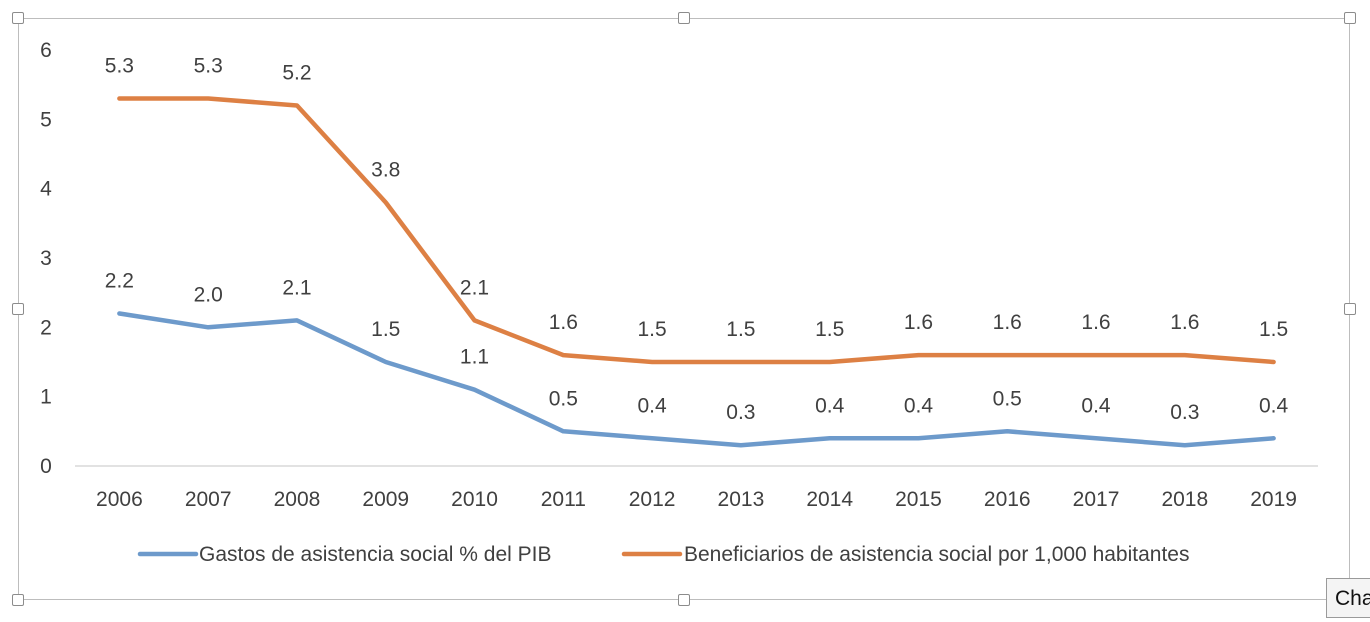  I want to click on x-tick-label: 2018, so click(1184, 499).